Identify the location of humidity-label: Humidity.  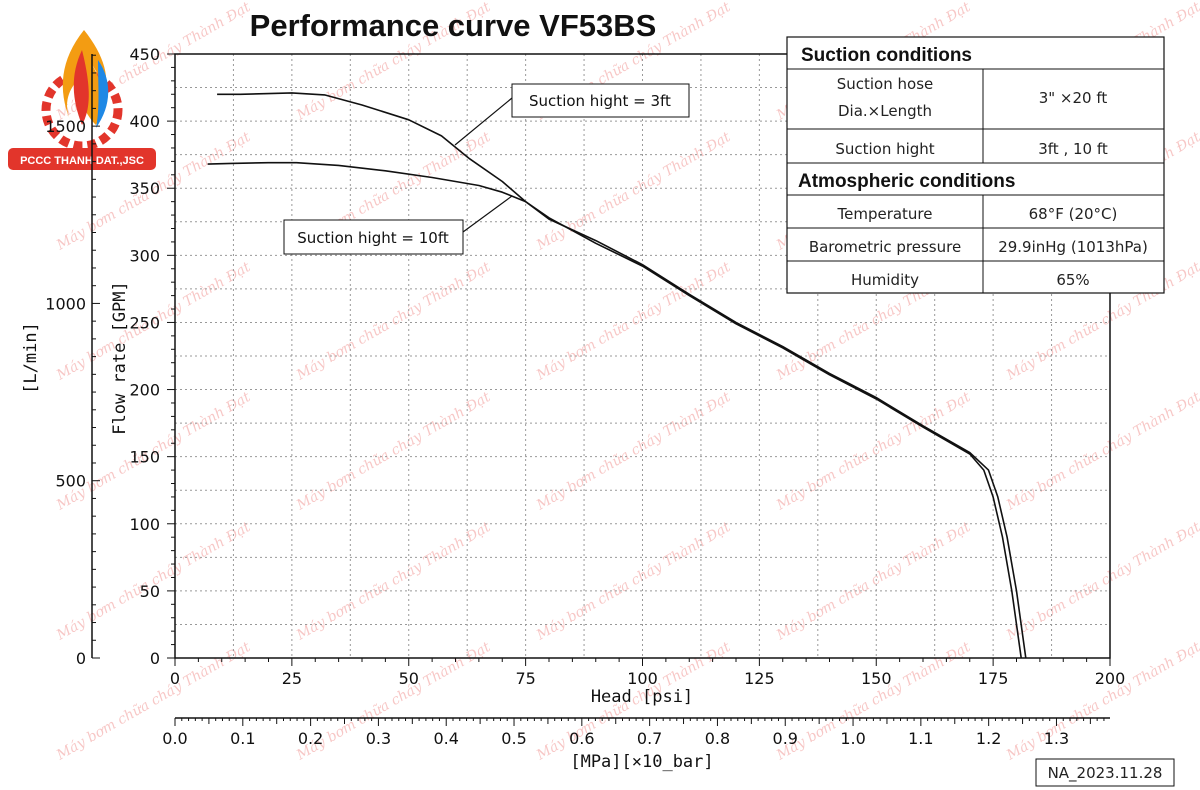
(885, 280).